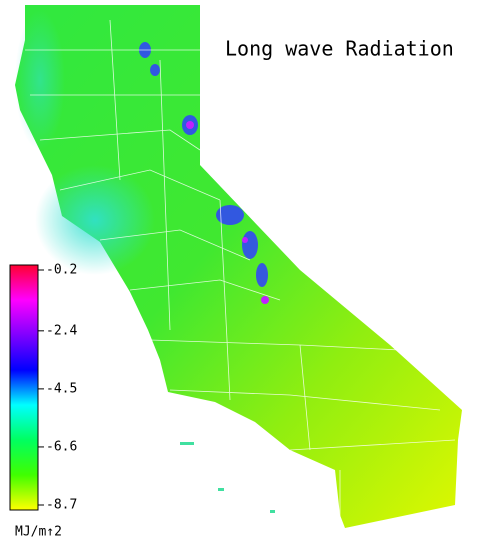  I want to click on colorbar-tick-label: -4.5, so click(61, 388).